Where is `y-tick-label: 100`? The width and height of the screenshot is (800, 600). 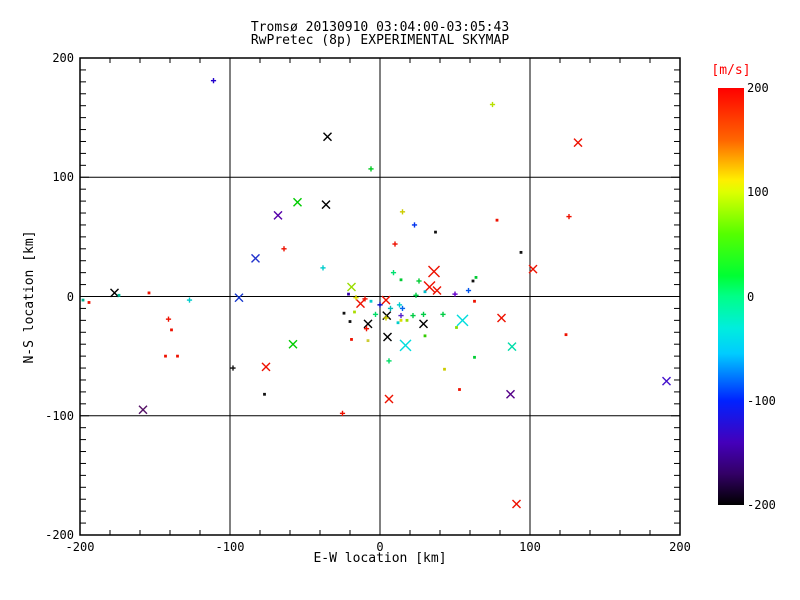
y-tick-label: 100 is located at coordinates (63, 177).